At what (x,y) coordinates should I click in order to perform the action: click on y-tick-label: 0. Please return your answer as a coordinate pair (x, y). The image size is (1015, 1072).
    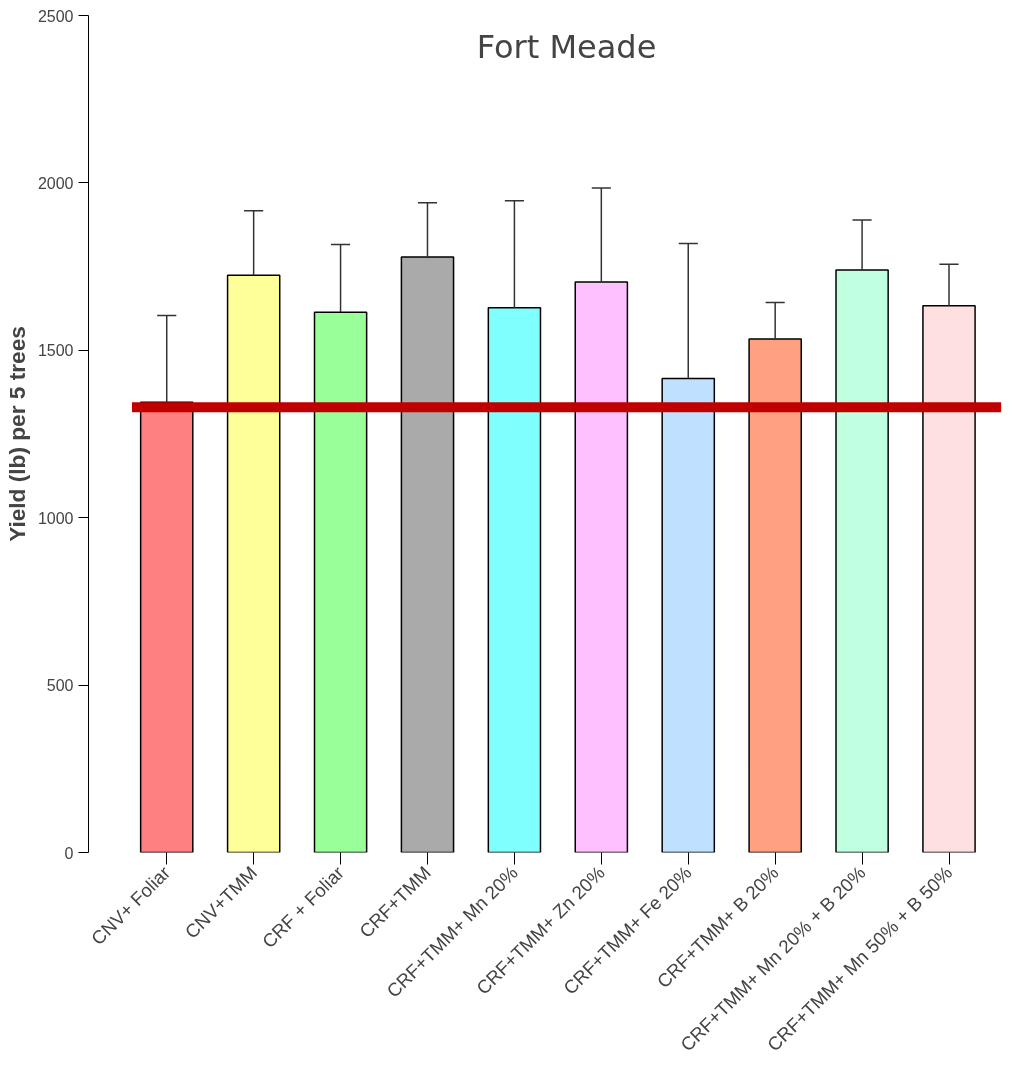
    Looking at the image, I should click on (69, 853).